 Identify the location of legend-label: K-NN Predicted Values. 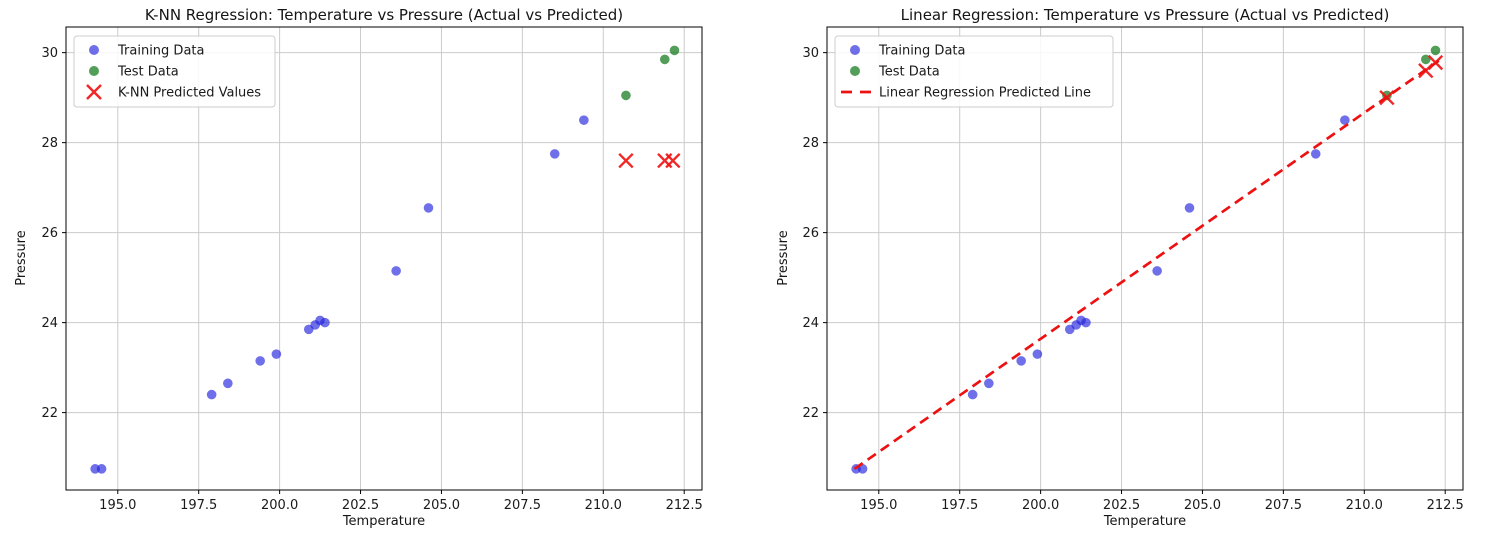
(189, 93).